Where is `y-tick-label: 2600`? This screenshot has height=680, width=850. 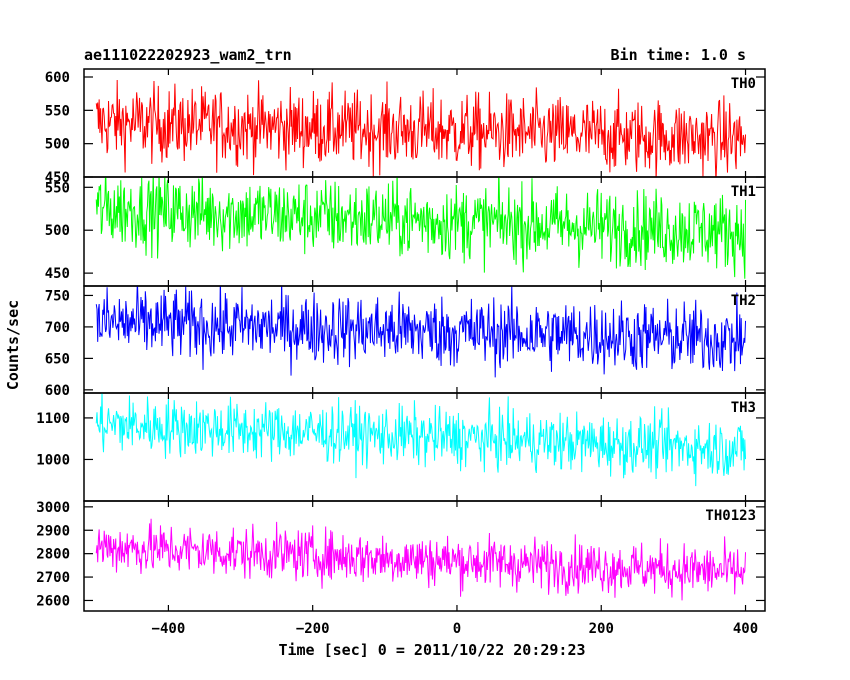
y-tick-label: 2600 is located at coordinates (53, 601).